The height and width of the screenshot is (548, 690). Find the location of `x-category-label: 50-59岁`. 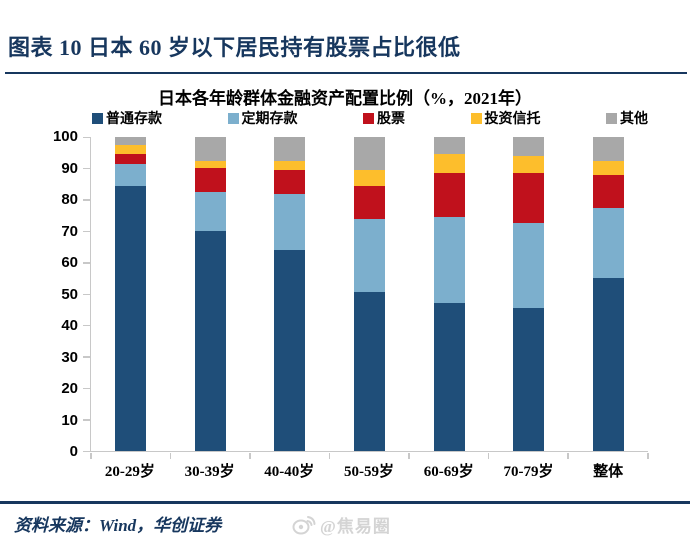

x-category-label: 50-59岁 is located at coordinates (369, 472).